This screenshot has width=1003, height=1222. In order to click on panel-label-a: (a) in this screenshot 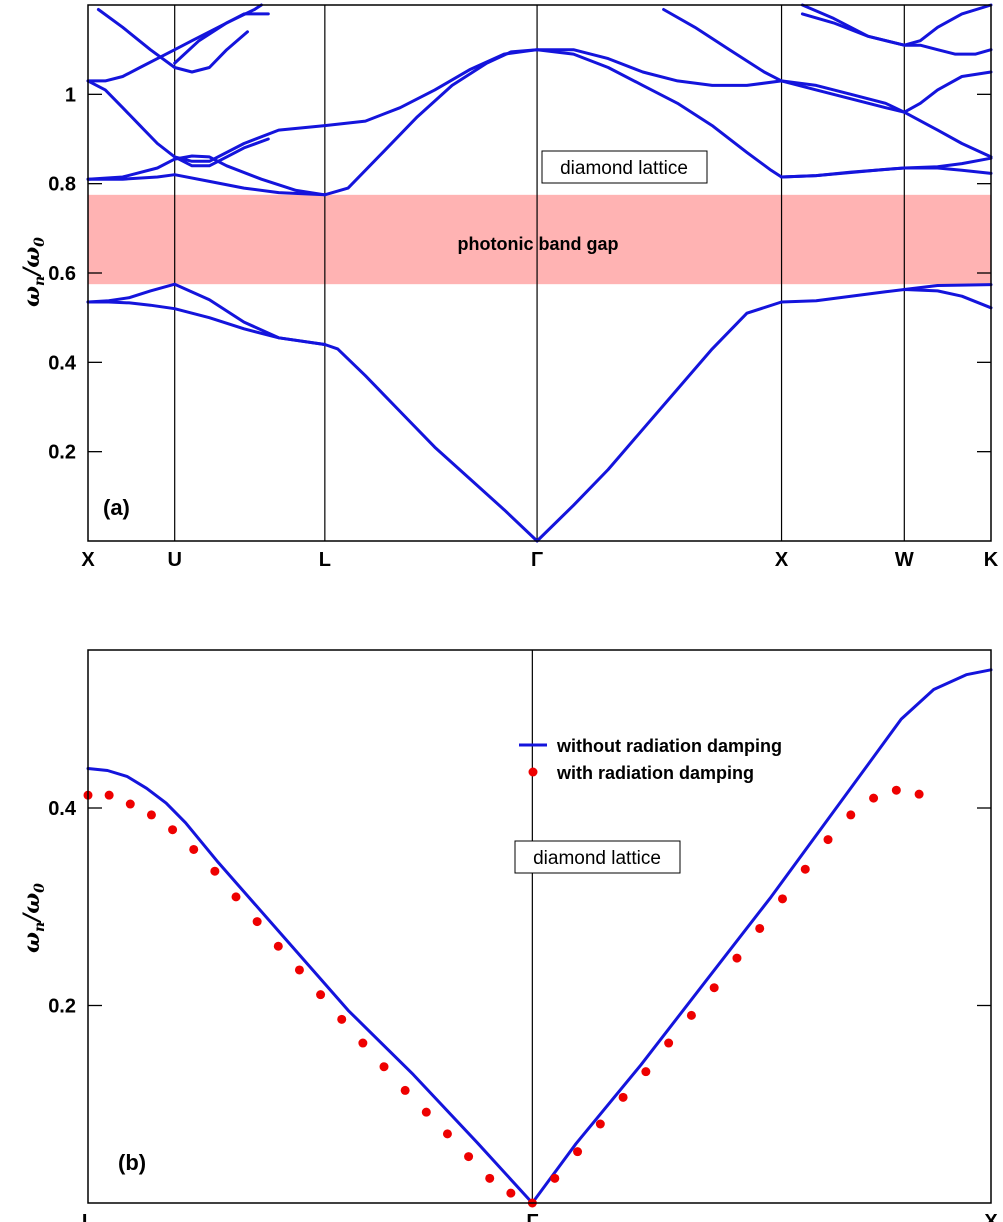, I will do `click(116, 507)`.